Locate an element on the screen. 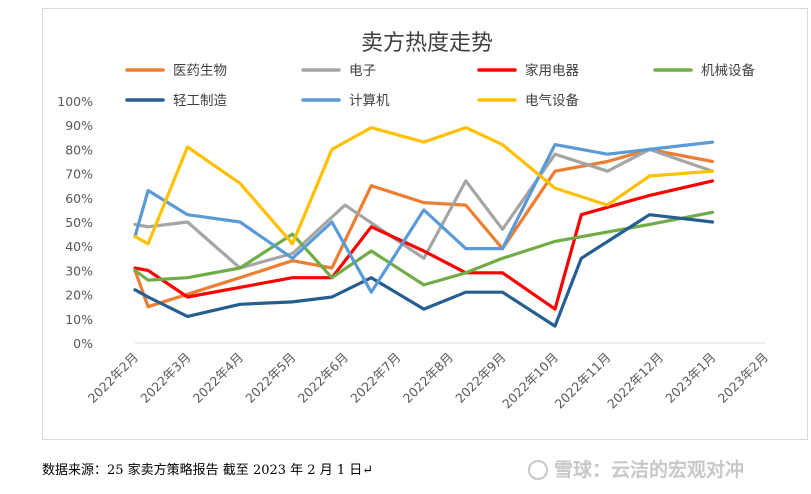  series-line is located at coordinates (424, 248).